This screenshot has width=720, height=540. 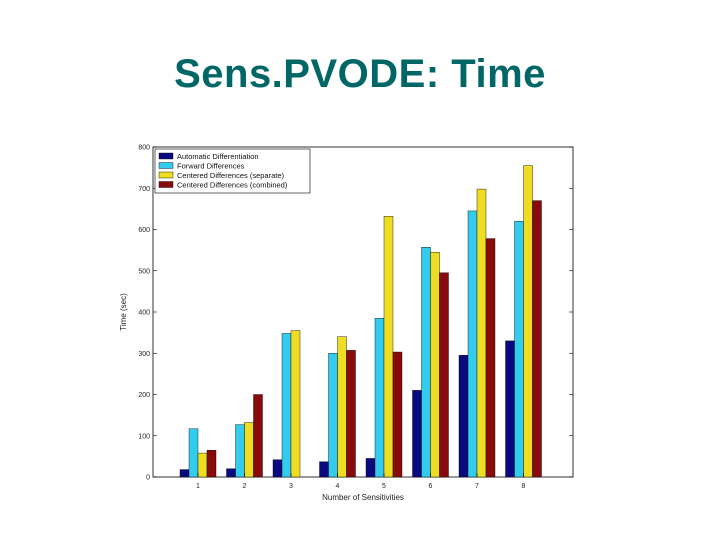 What do you see at coordinates (144, 354) in the screenshot?
I see `y-tick-label: 300` at bounding box center [144, 354].